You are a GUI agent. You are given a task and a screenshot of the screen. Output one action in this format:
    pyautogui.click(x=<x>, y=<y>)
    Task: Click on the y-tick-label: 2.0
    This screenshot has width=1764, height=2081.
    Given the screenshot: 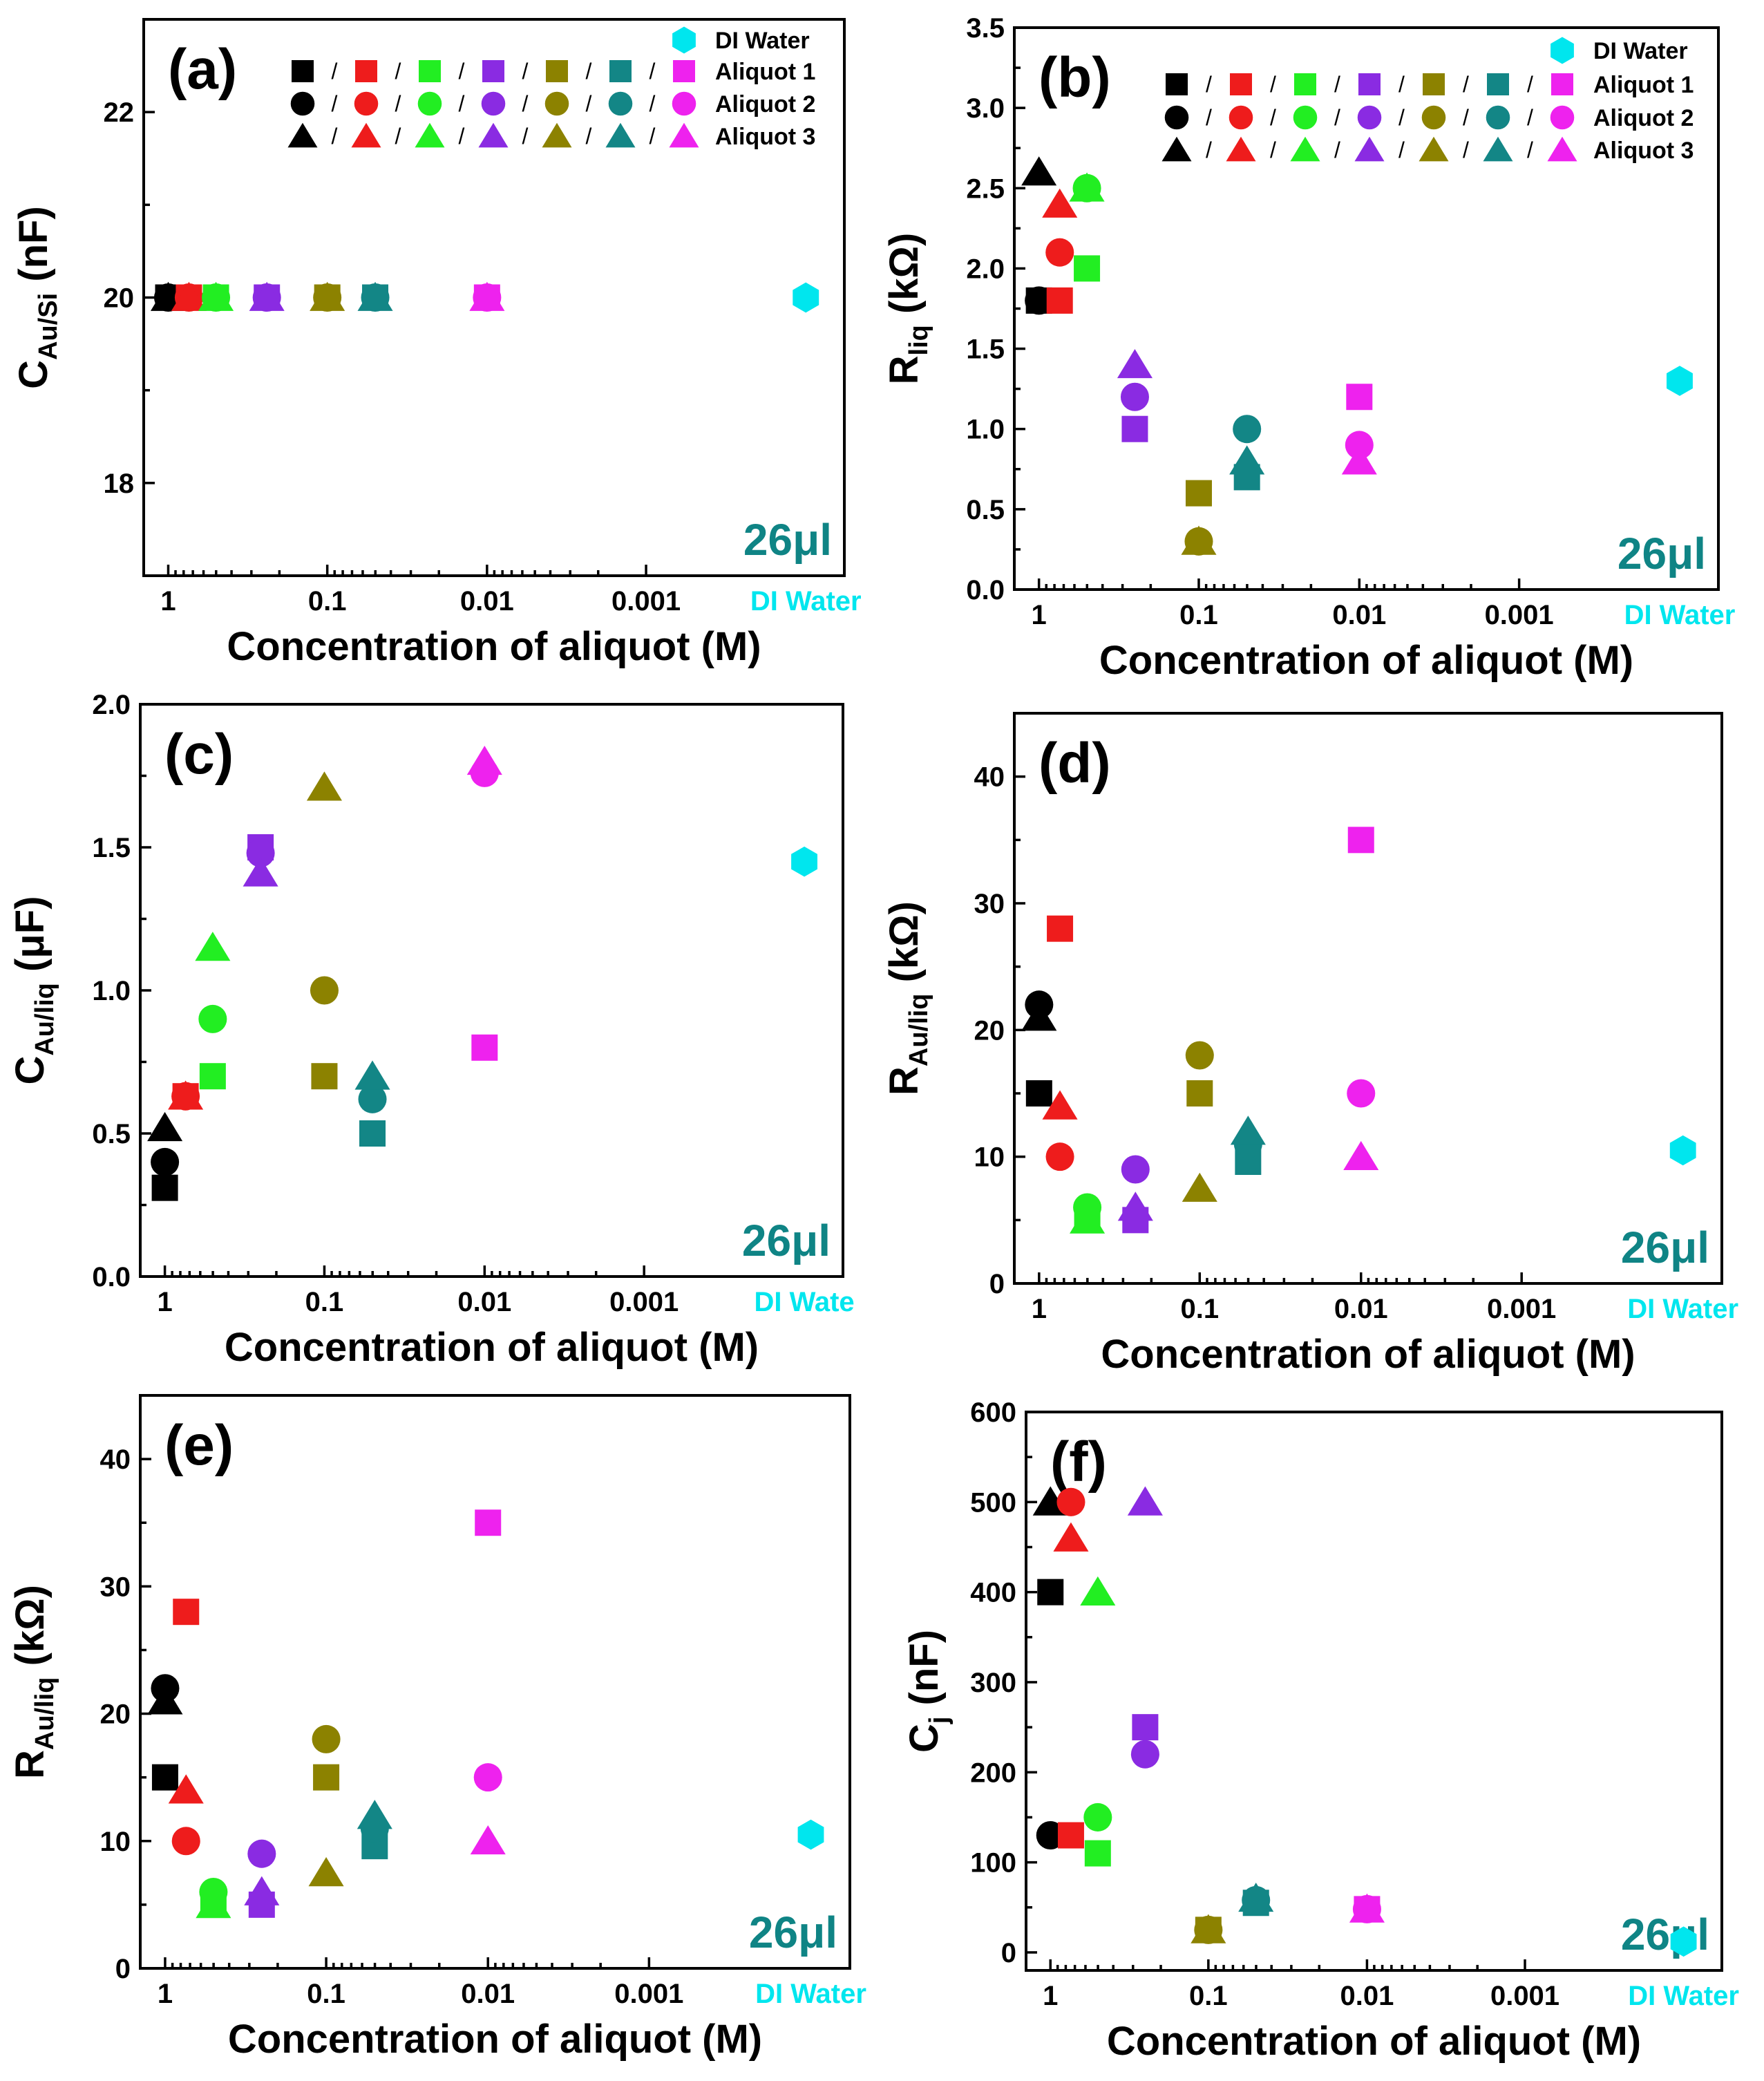 What is the action you would take?
    pyautogui.click(x=986, y=269)
    